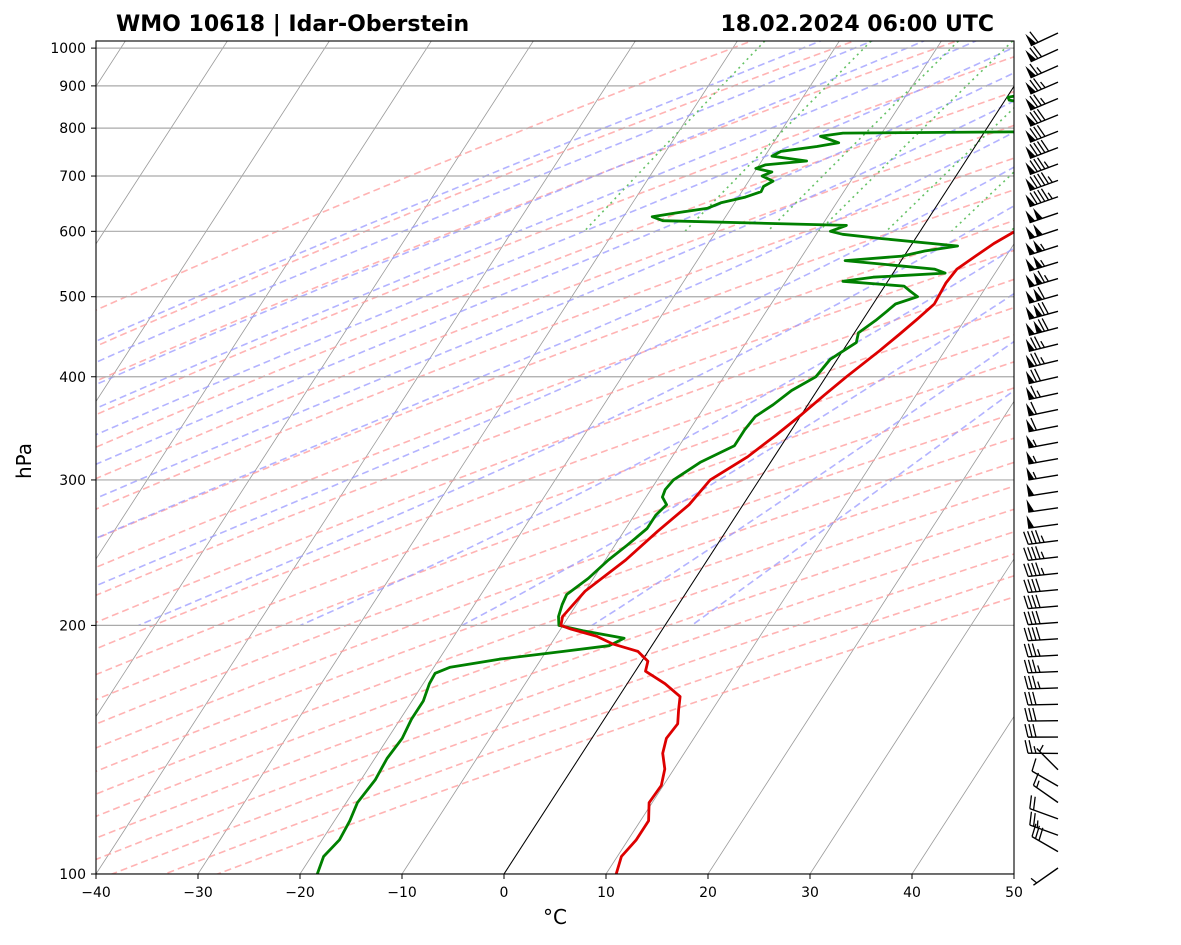 The image size is (1181, 945). Describe the element at coordinates (24, 461) in the screenshot. I see `y-axis-label: hPa` at that location.